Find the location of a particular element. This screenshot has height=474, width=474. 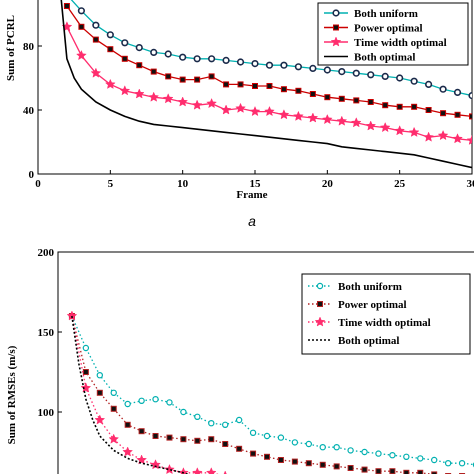

y-tick-label: 150 is located at coordinates (46, 333).